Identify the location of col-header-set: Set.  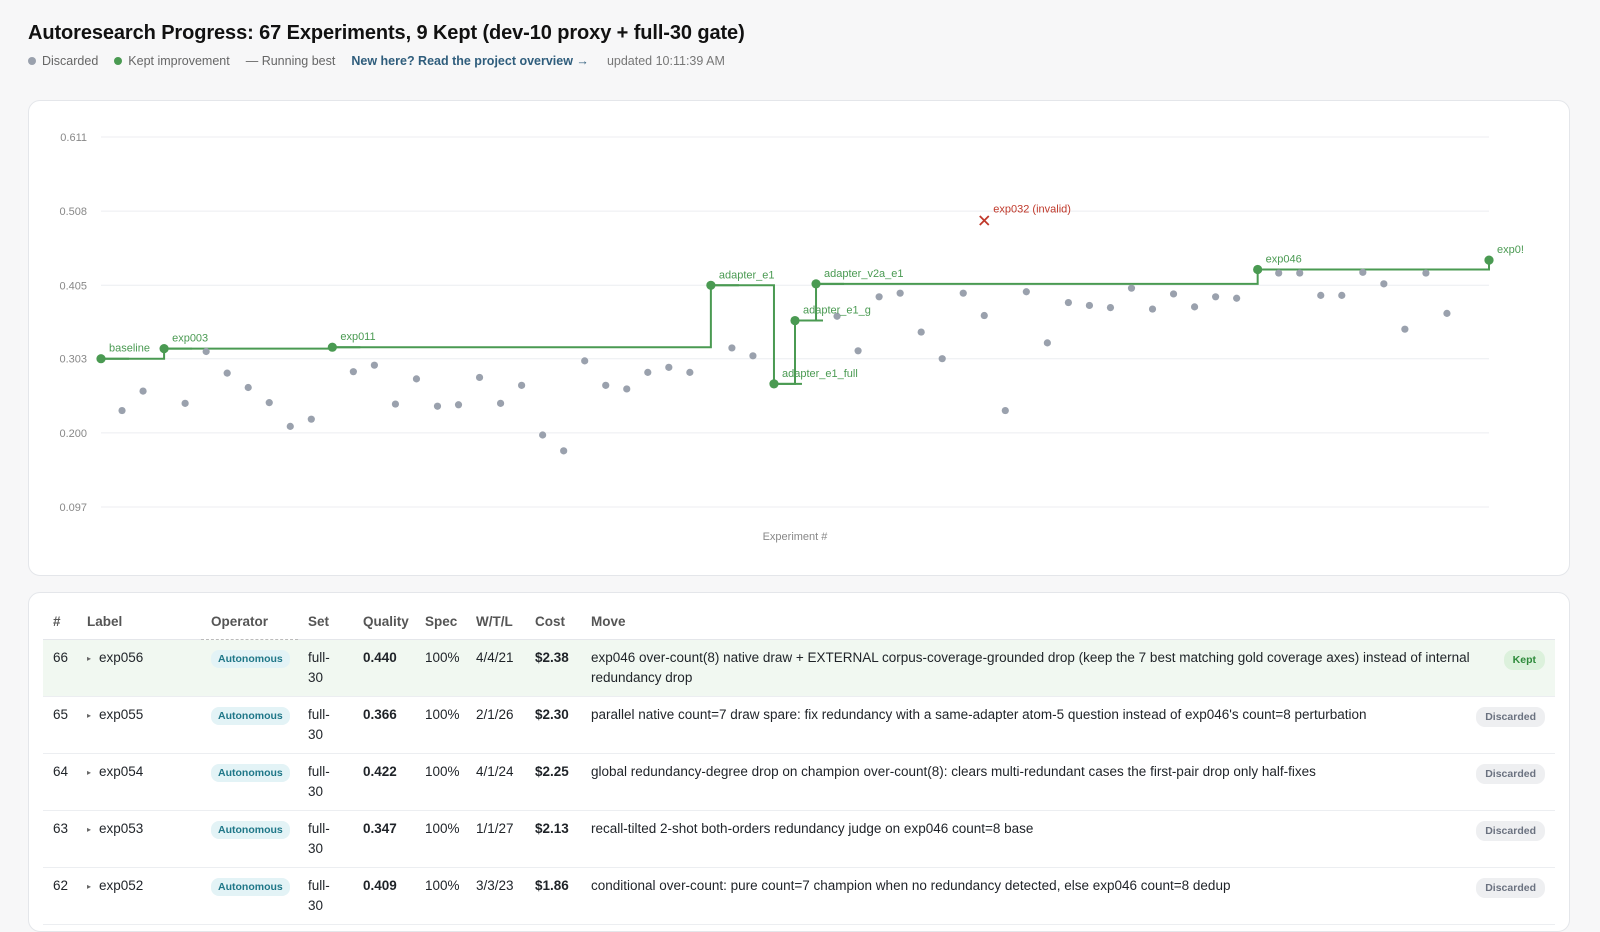
(325, 623).